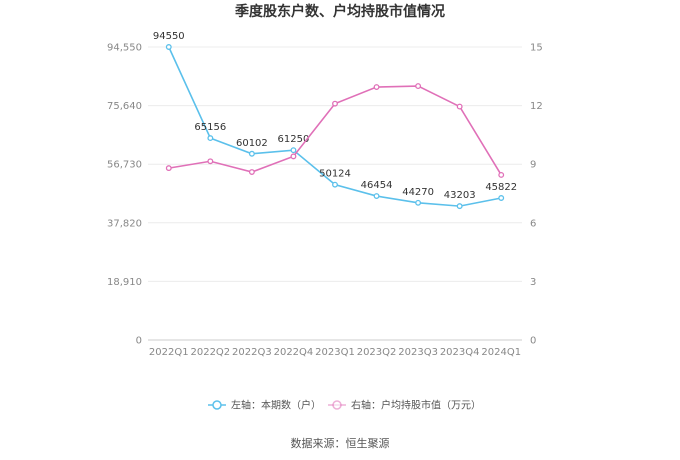  Describe the element at coordinates (339, 11) in the screenshot. I see `chart-title: 季度股东户数、户均持股市值情况` at that location.